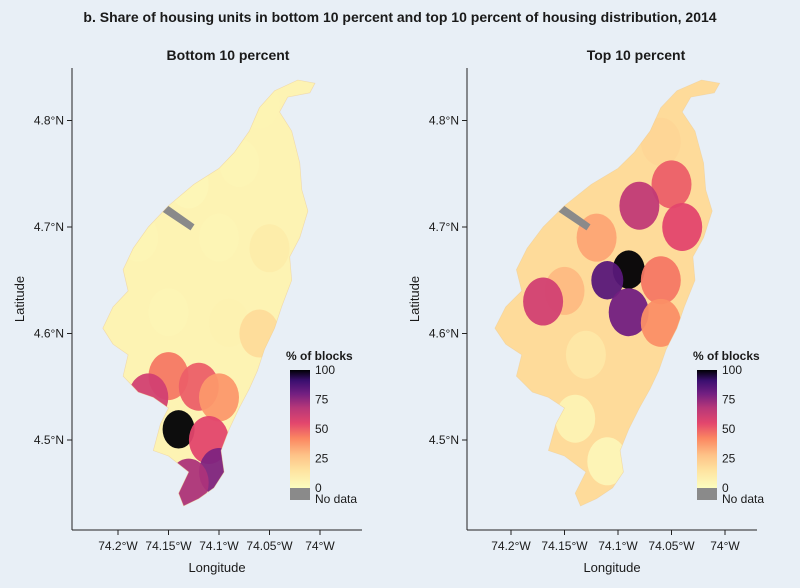  Describe the element at coordinates (636, 55) in the screenshot. I see `panel-title: Top 10 percent` at that location.